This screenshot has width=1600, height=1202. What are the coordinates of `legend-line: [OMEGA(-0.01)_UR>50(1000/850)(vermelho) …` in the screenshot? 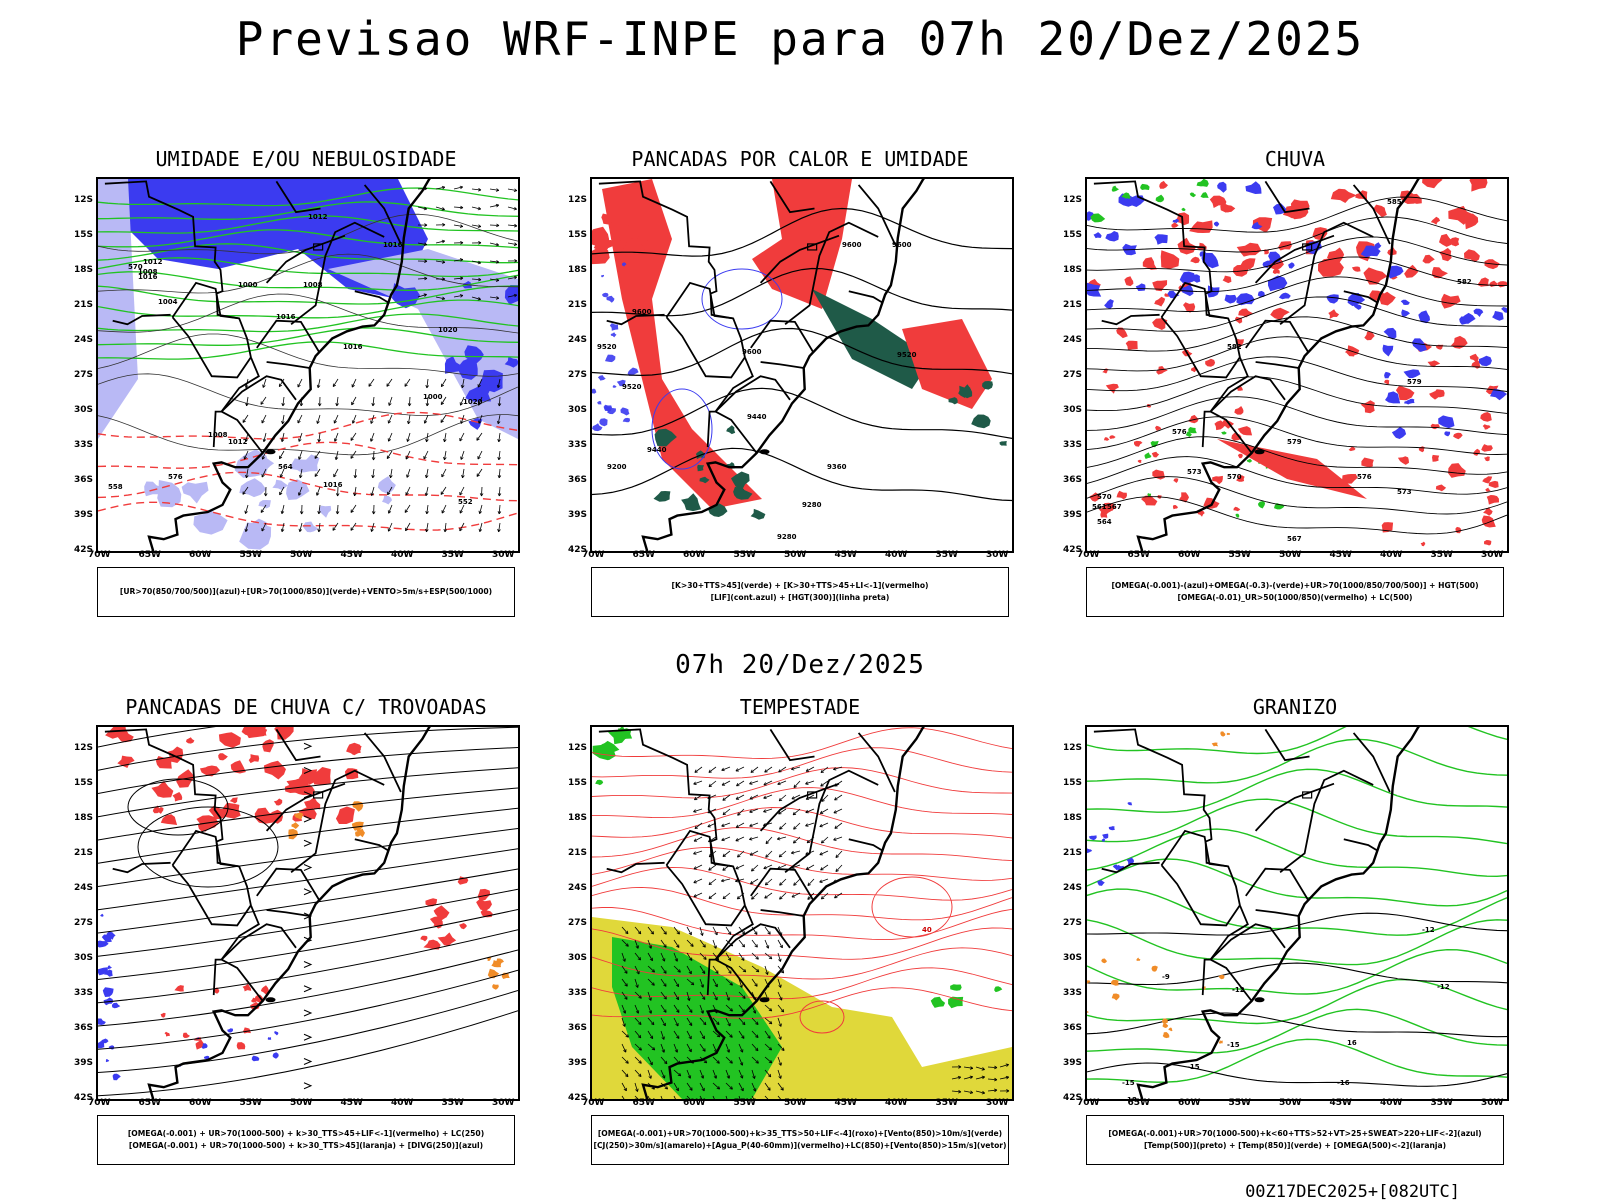 It's located at (1295, 598).